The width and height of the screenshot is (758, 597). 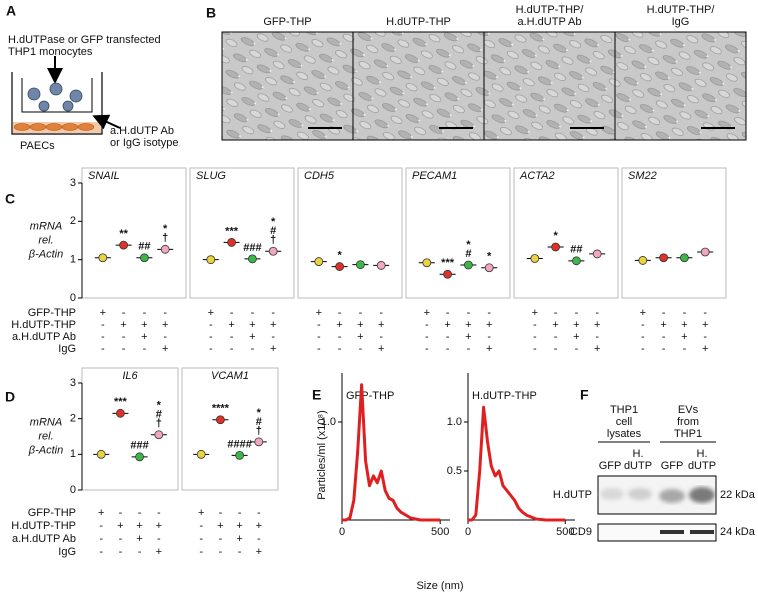 What do you see at coordinates (252, 248) in the screenshot?
I see `significance: ###` at bounding box center [252, 248].